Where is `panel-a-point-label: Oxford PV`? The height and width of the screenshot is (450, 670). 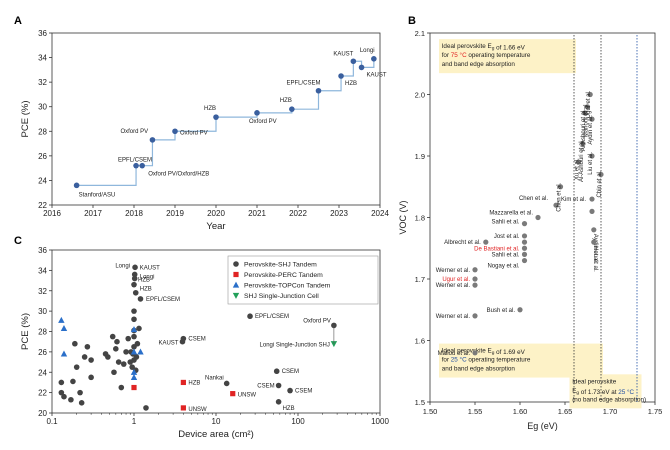 panel-a-point-label: Oxford PV is located at coordinates (134, 132).